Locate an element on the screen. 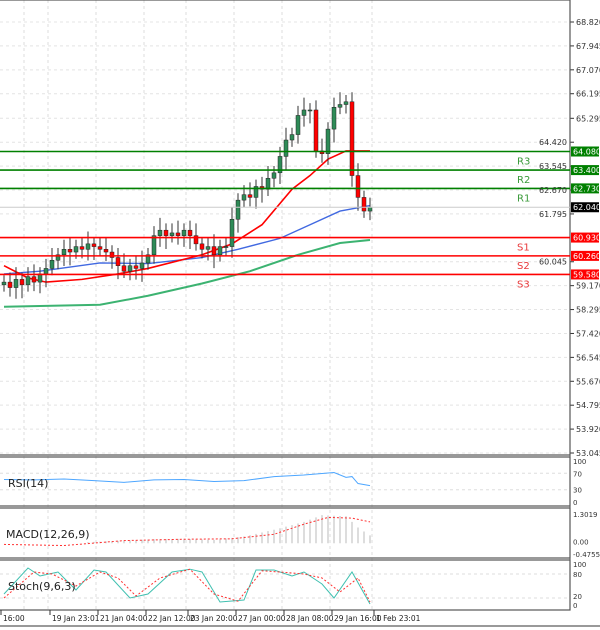 This screenshot has width=600, height=630. price-tick-label: 68.820 is located at coordinates (588, 22).